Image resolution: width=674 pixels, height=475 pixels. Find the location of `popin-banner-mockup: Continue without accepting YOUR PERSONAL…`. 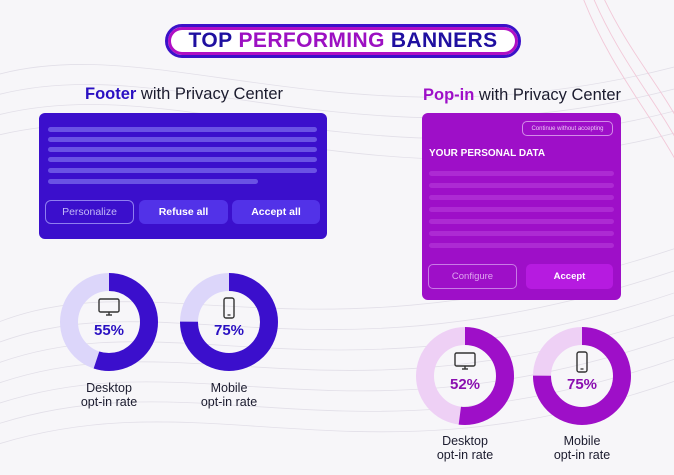

popin-banner-mockup: Continue without accepting YOUR PERSONAL… is located at coordinates (521, 206).